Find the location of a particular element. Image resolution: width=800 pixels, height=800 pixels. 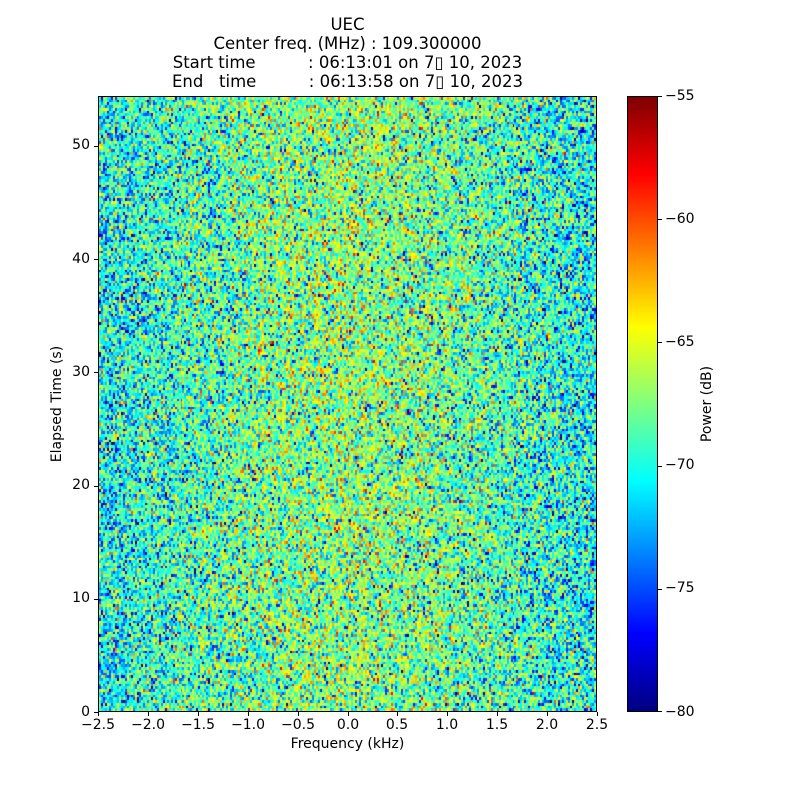

y-tick-label: 10 is located at coordinates (81, 598).